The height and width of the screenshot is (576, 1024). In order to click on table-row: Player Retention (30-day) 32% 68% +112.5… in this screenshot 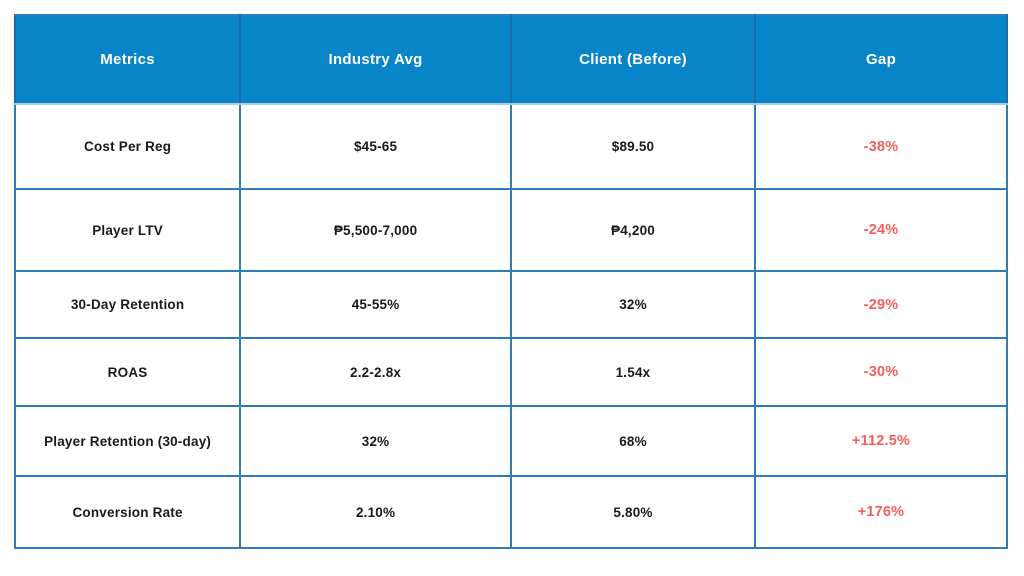, I will do `click(510, 441)`.